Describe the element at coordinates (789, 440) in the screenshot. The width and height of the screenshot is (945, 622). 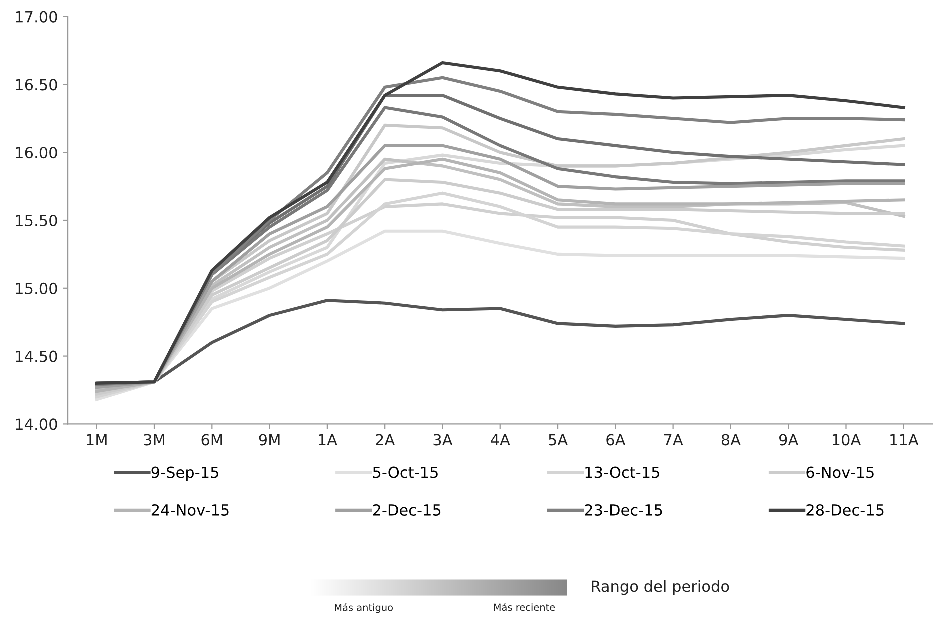
I see `x-tick-label: 9A` at that location.